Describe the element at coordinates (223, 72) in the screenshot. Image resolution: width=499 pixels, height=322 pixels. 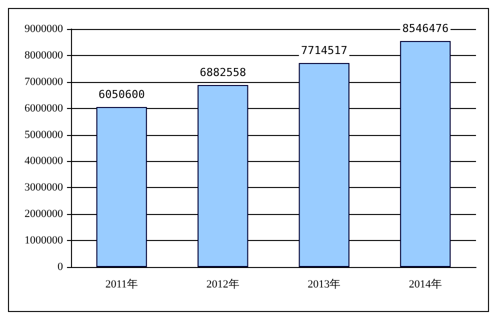
I see `data-label: 6882558` at that location.